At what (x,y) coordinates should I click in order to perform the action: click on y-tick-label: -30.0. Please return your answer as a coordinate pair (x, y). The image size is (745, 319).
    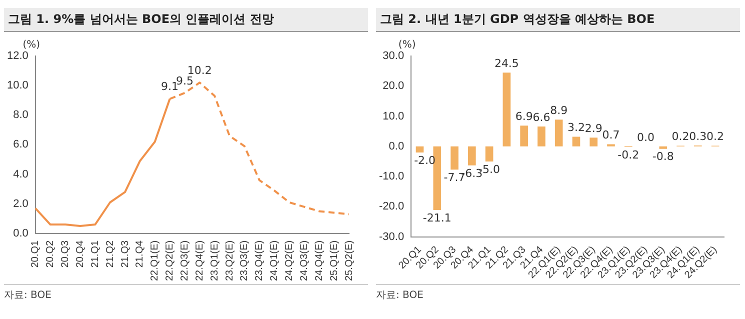
    Looking at the image, I should click on (391, 236).